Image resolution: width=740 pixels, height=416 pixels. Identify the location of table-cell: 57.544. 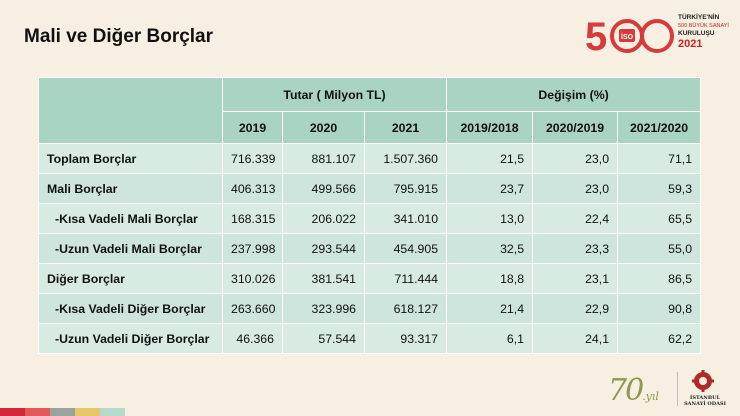
(323, 338).